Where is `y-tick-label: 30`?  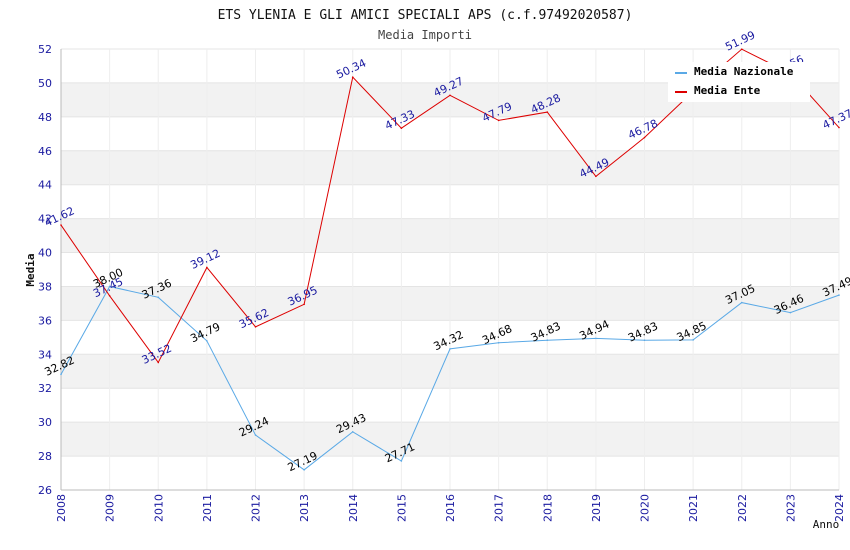
y-tick-label: 30 is located at coordinates (45, 422).